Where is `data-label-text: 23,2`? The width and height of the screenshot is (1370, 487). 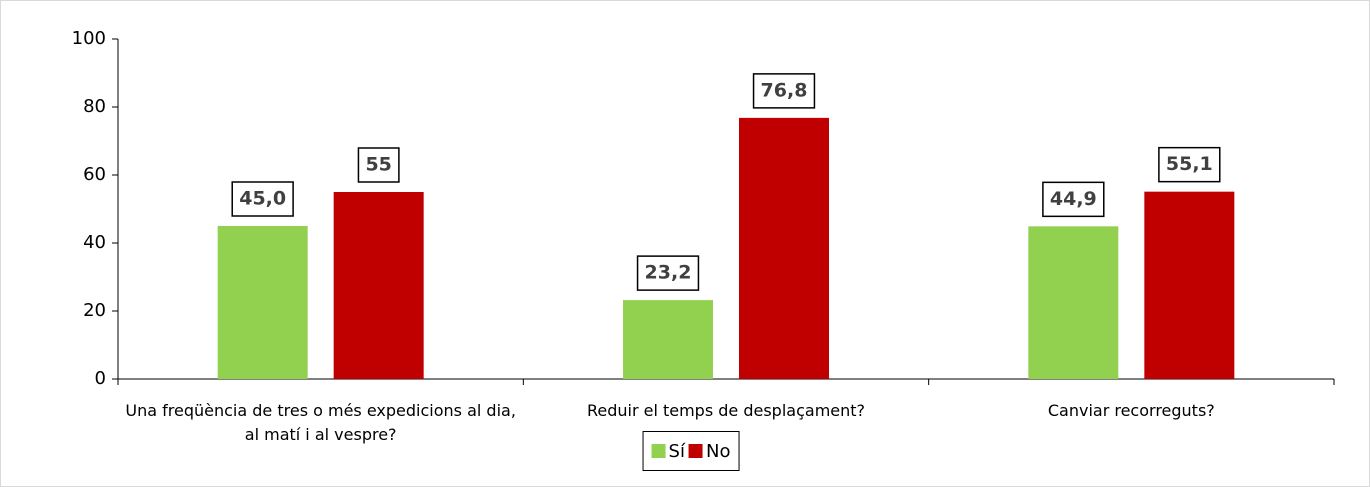
data-label-text: 23,2 is located at coordinates (668, 273).